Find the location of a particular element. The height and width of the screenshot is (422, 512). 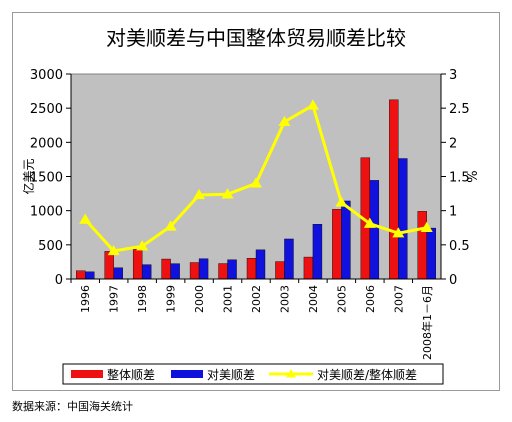

bar-total-2004 is located at coordinates (308, 268).